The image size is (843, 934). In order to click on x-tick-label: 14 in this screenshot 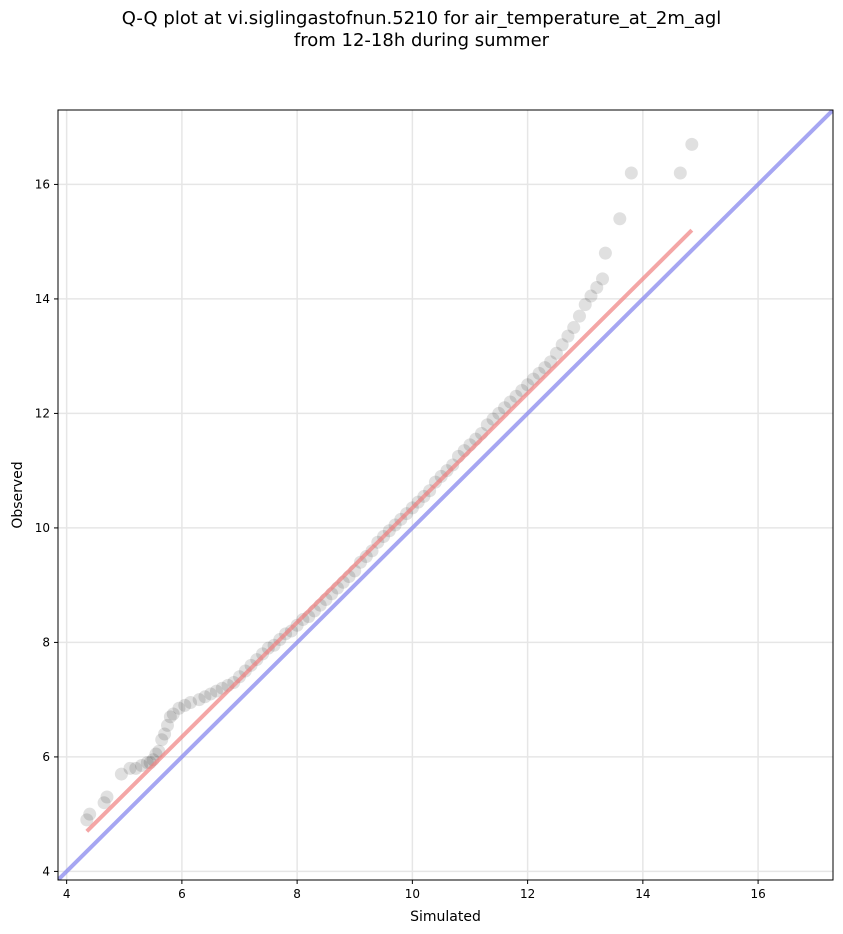, I will do `click(642, 894)`.